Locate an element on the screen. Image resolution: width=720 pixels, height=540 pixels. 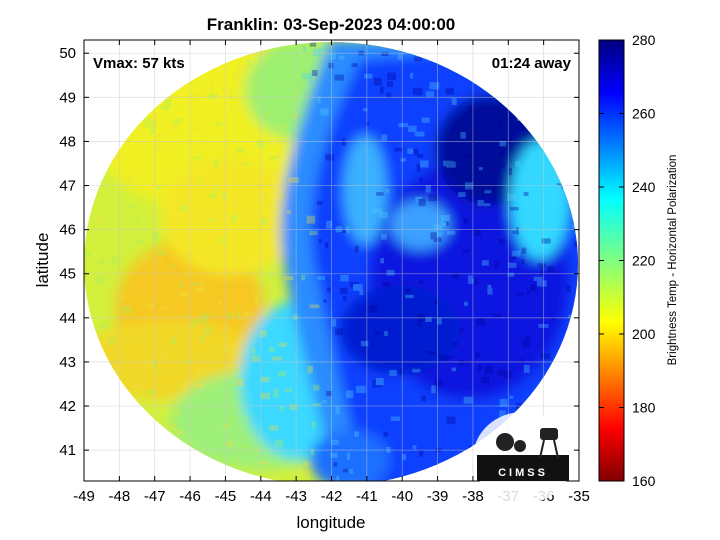
colorbar-tick-label: 160 is located at coordinates (644, 481).